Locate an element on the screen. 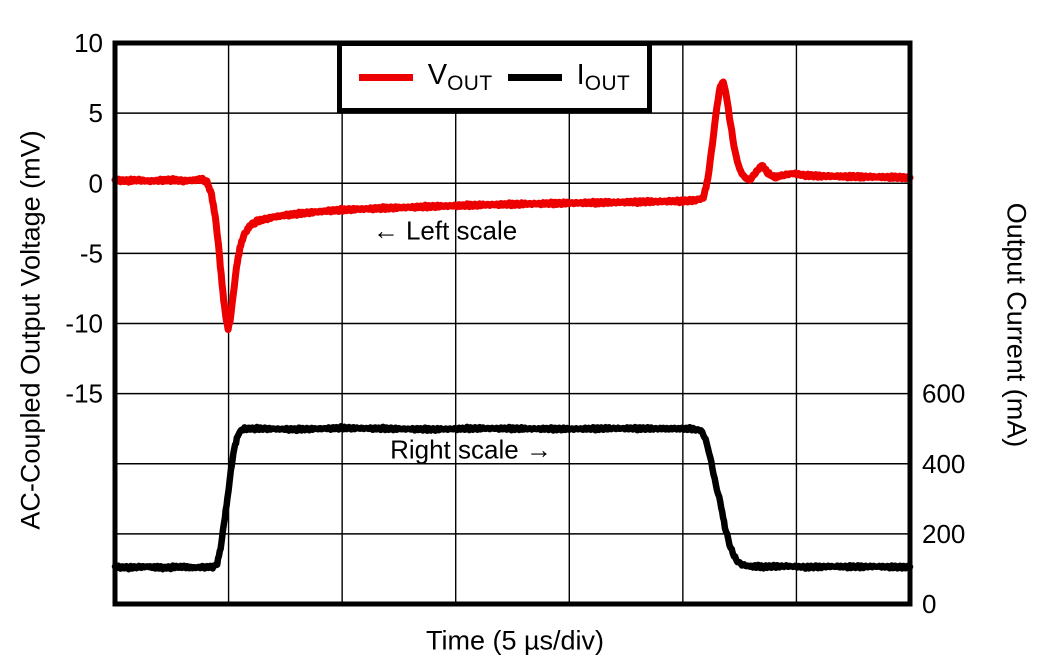 This screenshot has width=1046, height=668. legend: VOUT IOUT is located at coordinates (494, 77).